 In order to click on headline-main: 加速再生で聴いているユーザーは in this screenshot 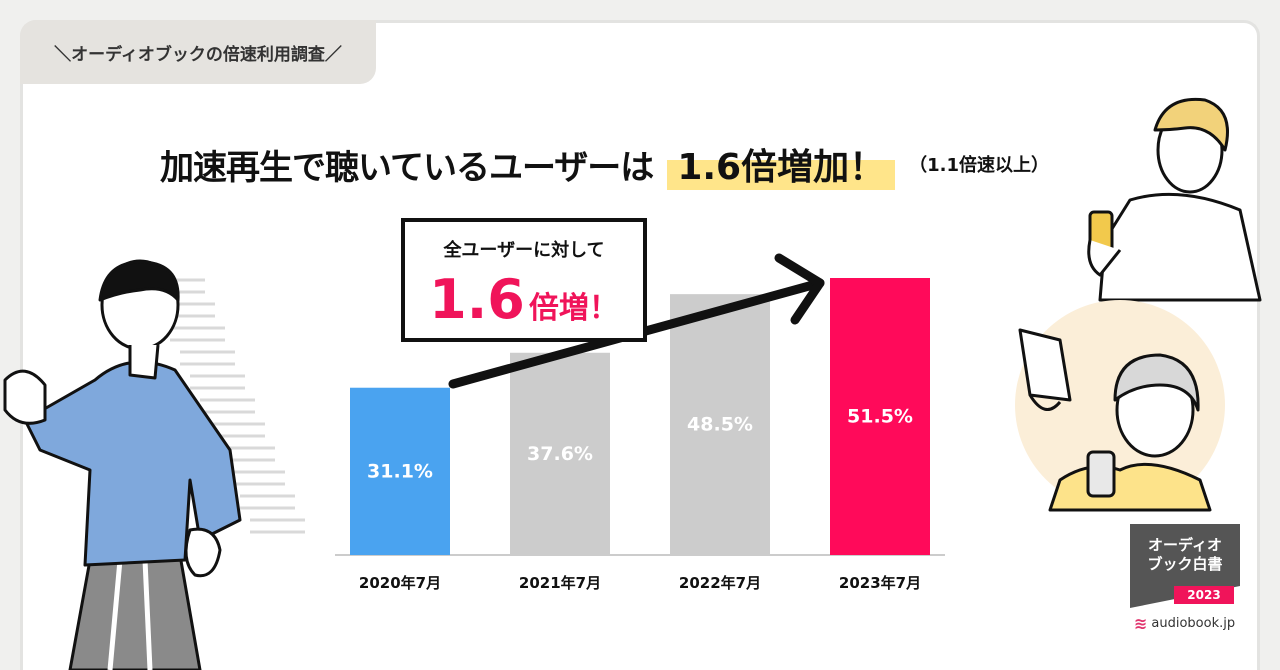, I will do `click(407, 167)`.